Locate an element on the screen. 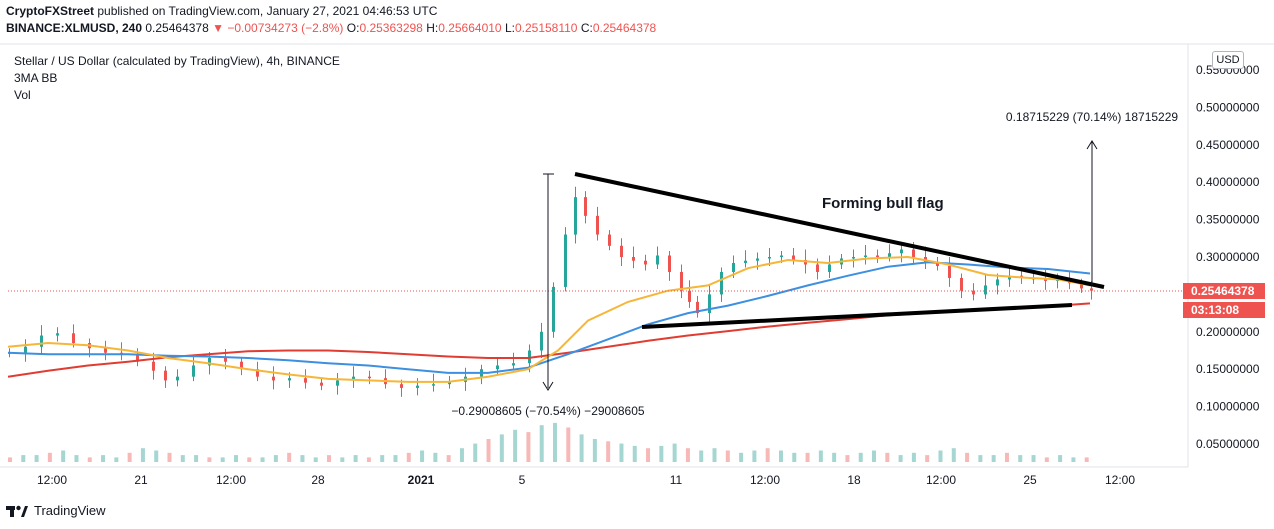  drop-measure-label: −0.29008605 (−70.54%) −29008605 is located at coordinates (547, 411).